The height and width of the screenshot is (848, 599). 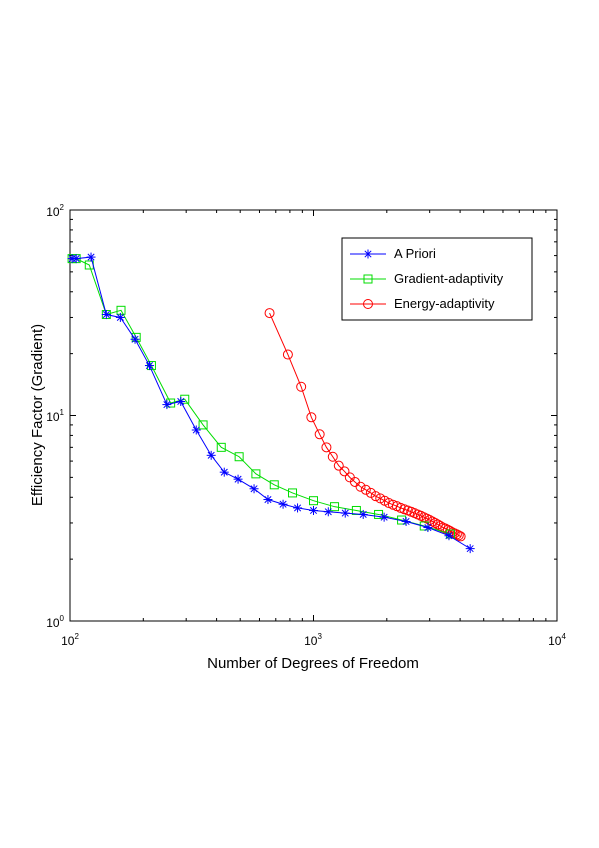 I want to click on x-axis-label: Number of Degrees of Freedom, so click(x=313, y=663).